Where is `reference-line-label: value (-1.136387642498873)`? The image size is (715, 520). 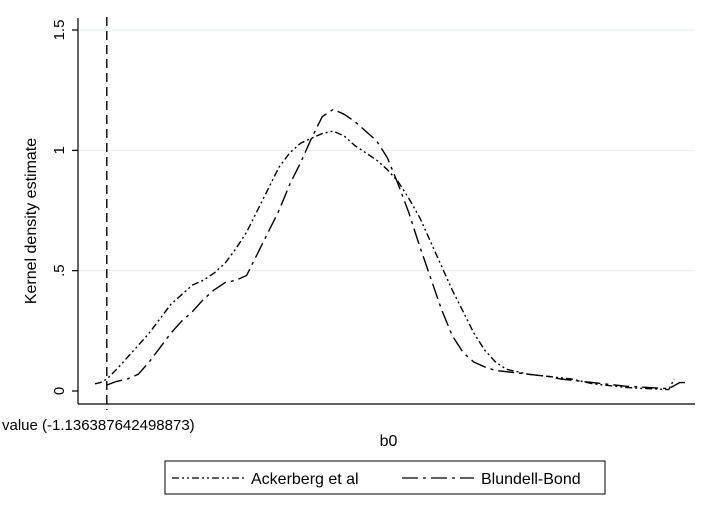 reference-line-label: value (-1.136387642498873) is located at coordinates (98, 425).